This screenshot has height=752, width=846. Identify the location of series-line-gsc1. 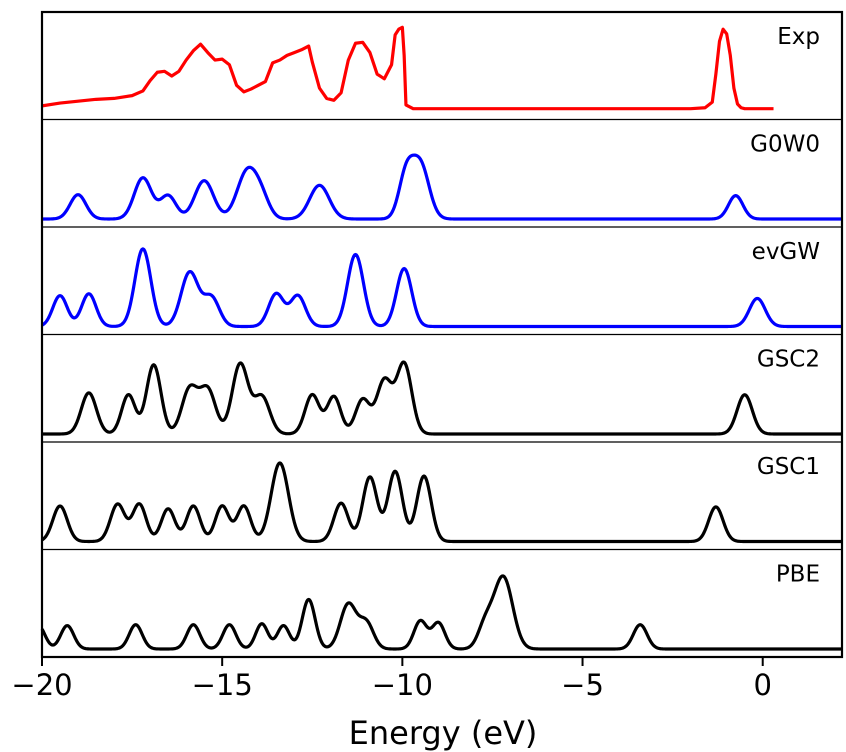
(442, 502).